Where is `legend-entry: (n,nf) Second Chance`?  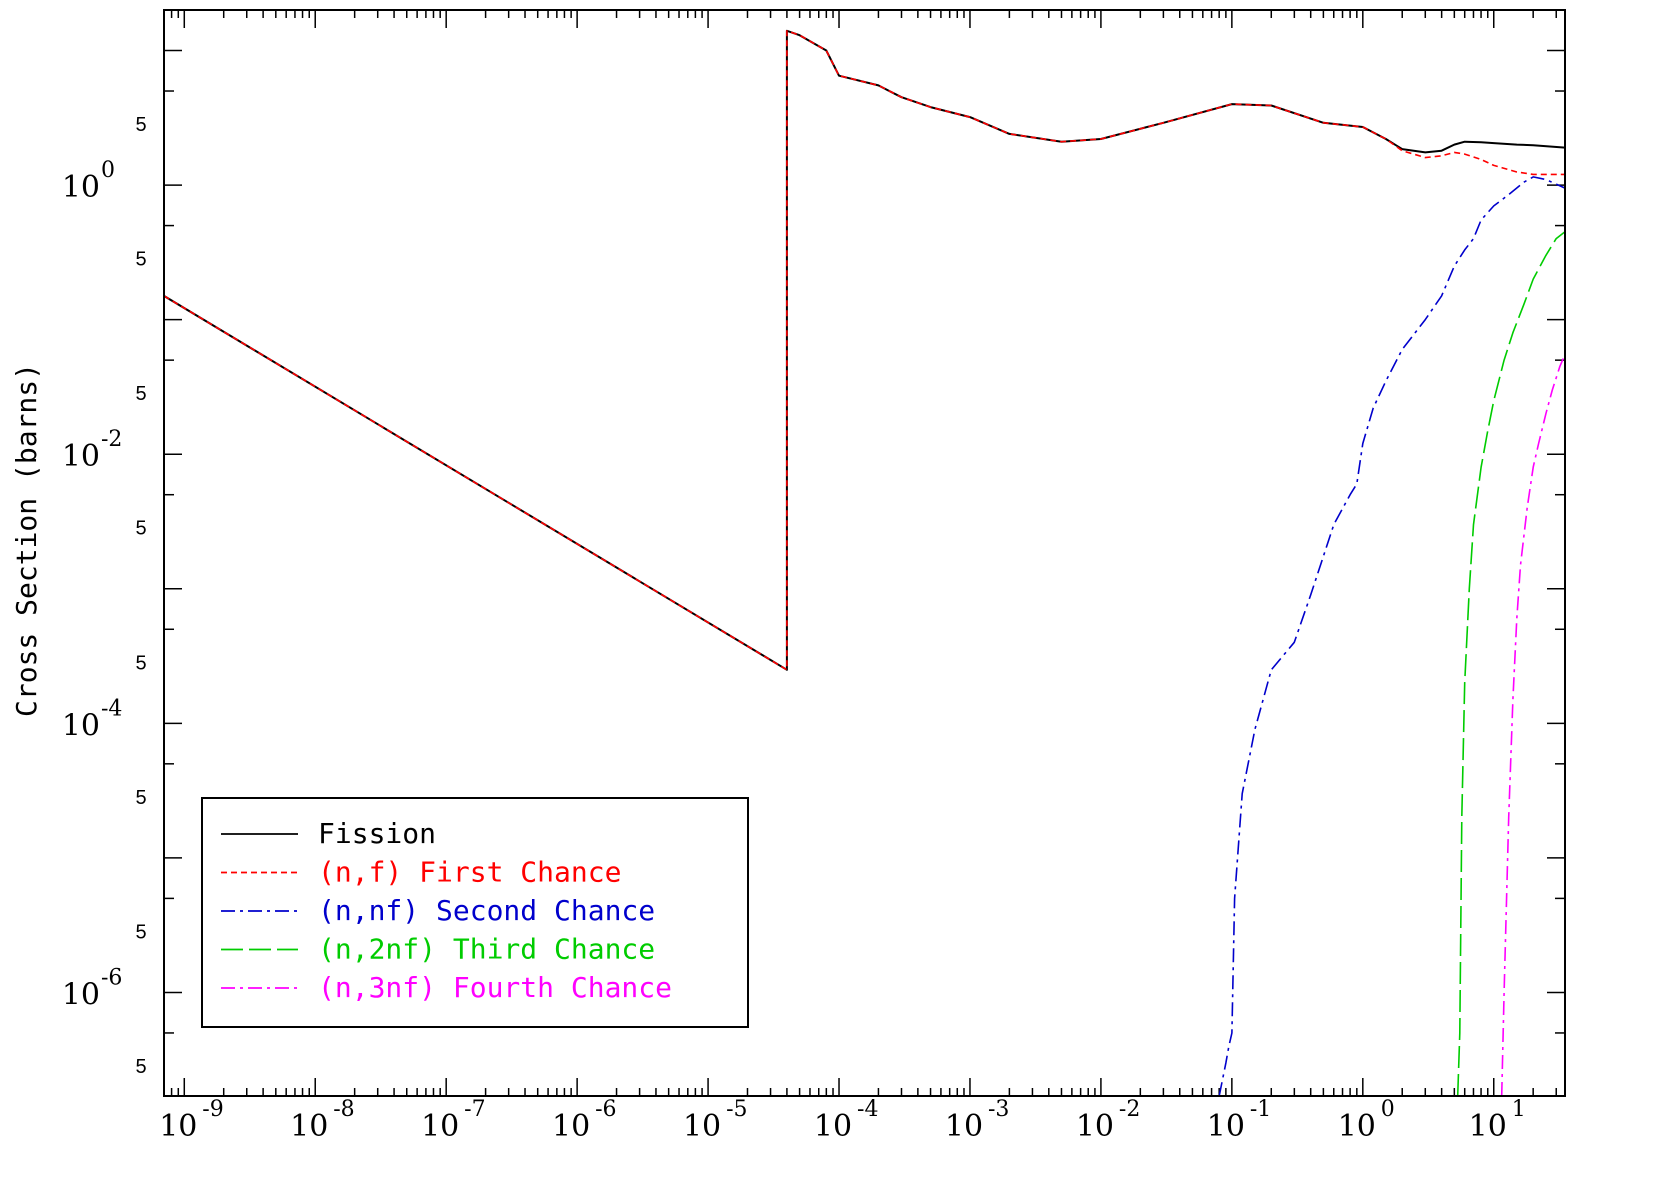 legend-entry: (n,nf) Second Chance is located at coordinates (438, 910).